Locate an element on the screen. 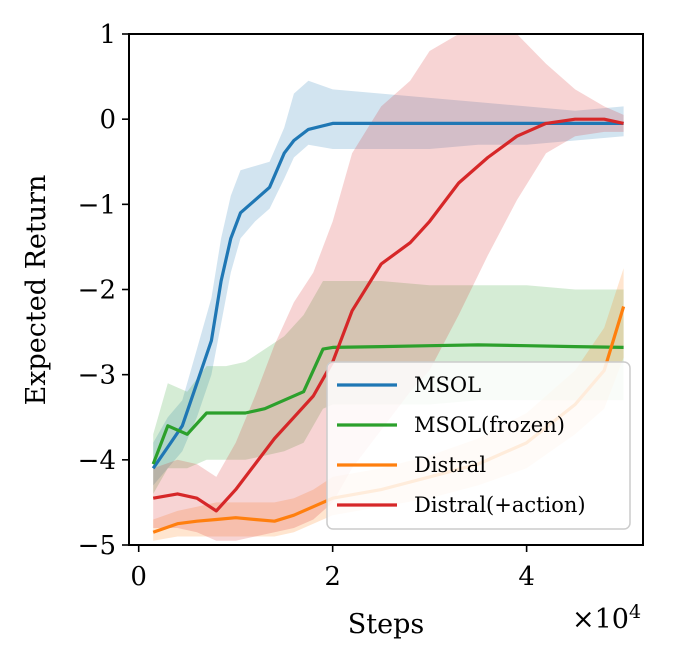 The image size is (677, 660). legend-box is located at coordinates (478, 445).